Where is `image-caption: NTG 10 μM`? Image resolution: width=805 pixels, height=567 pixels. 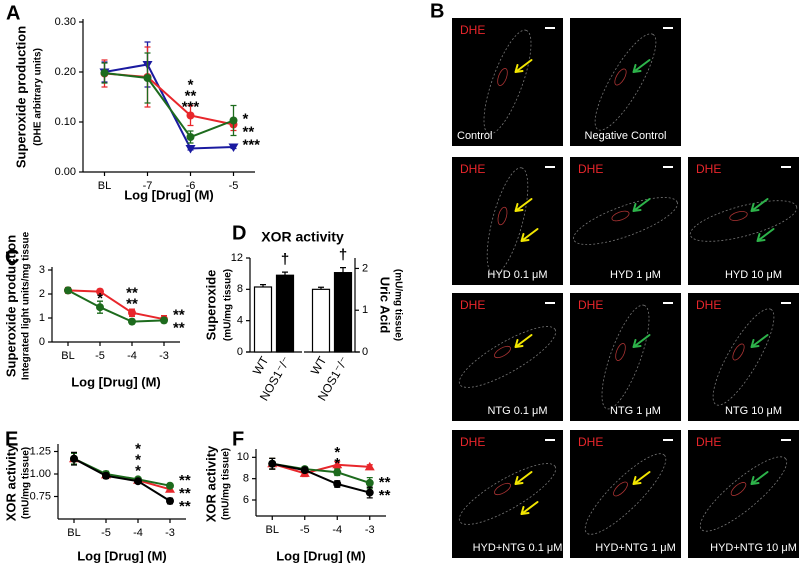
image-caption: NTG 10 μM is located at coordinates (753, 411).